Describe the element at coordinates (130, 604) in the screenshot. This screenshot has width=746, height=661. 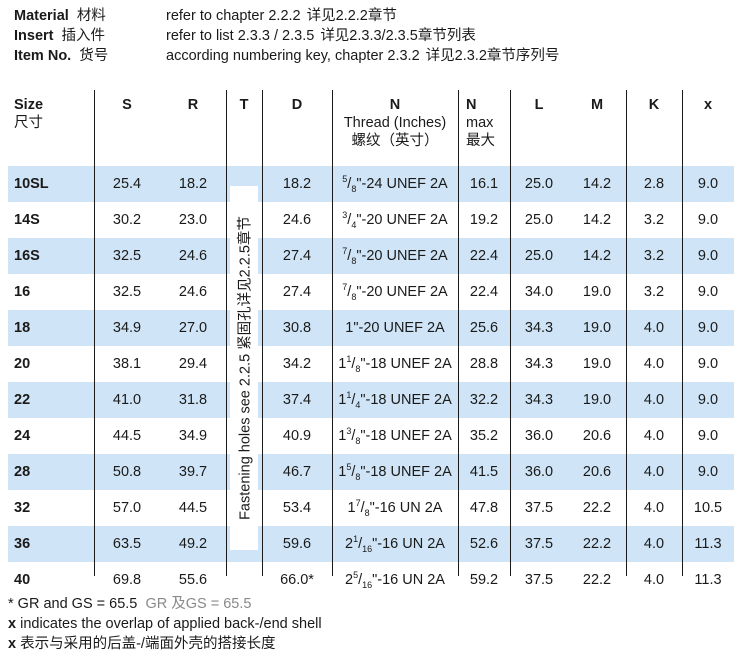
I see `footnote-gr-gs: * GR and GS = 65.5 GR 及GS = 65.5` at that location.